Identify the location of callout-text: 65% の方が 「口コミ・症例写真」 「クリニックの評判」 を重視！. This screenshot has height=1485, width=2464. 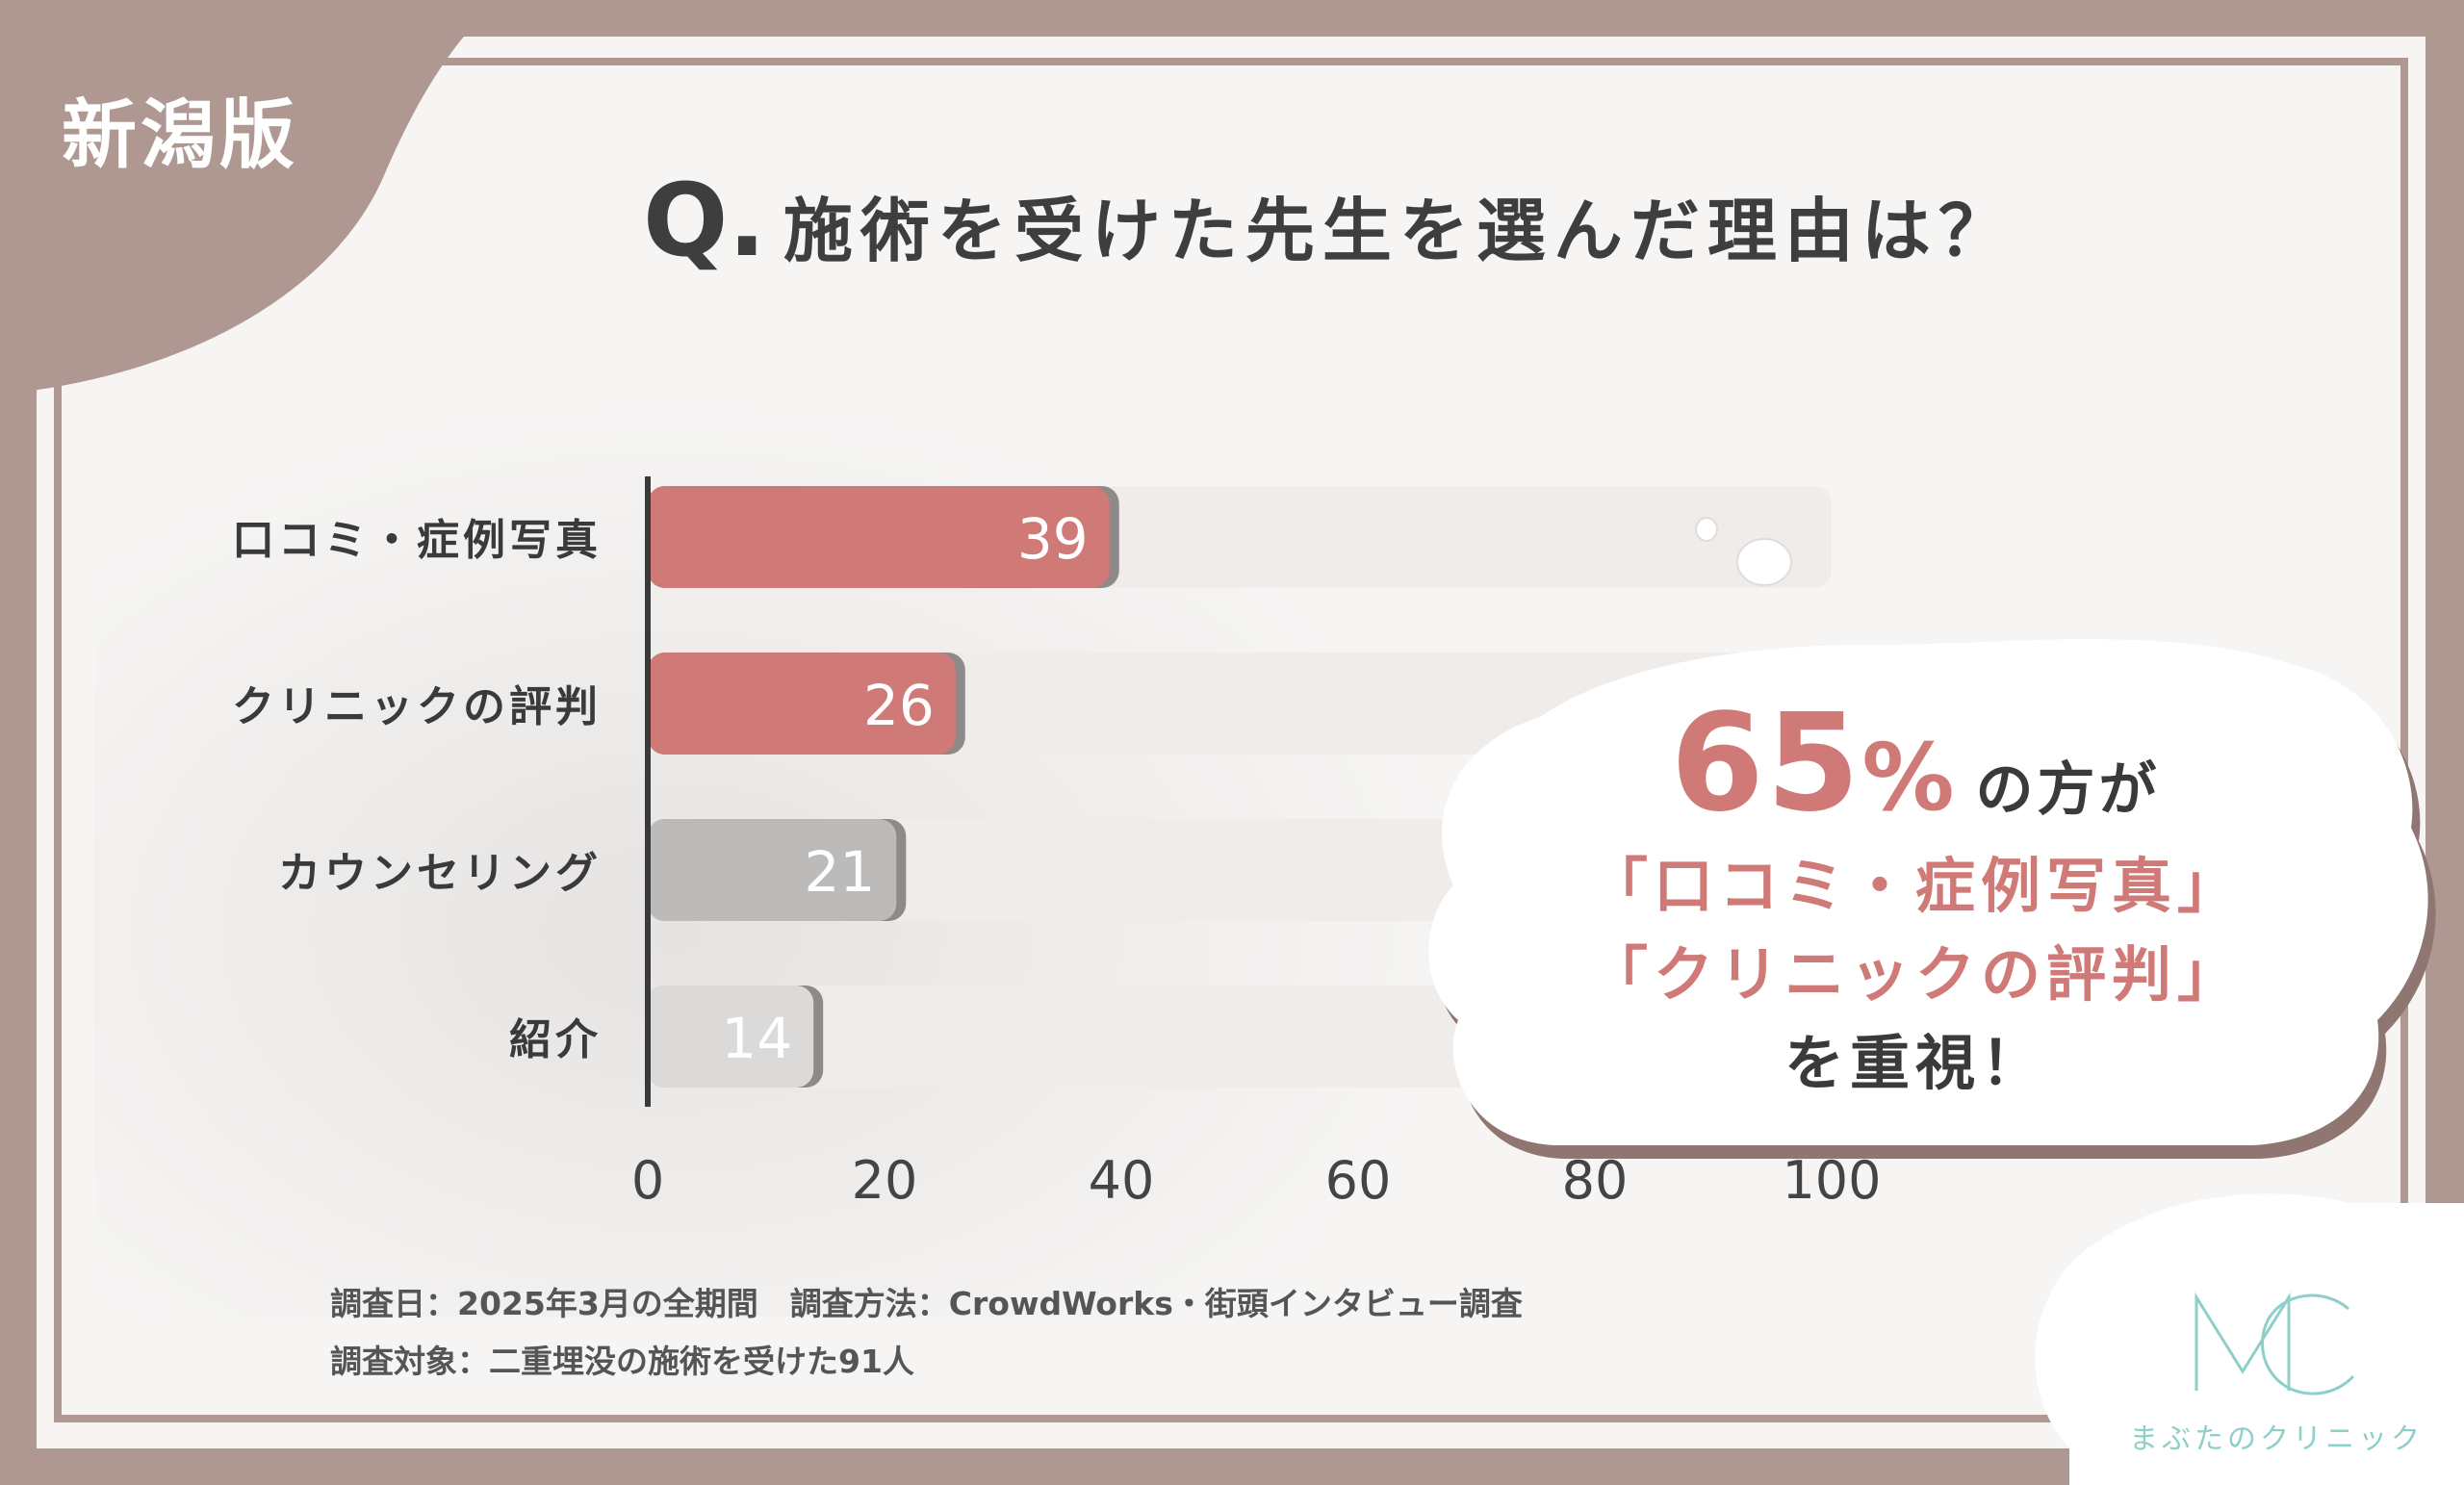
(1915, 896).